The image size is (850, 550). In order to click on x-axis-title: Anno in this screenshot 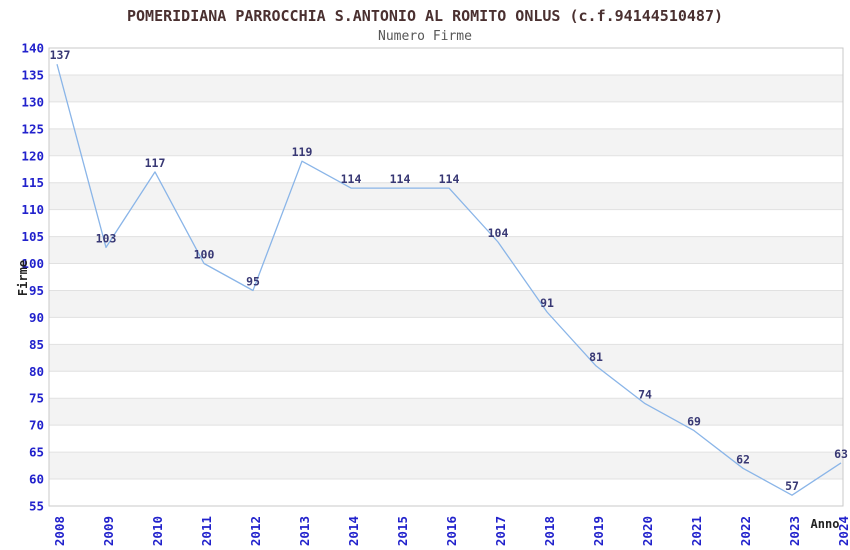, I will do `click(825, 524)`.